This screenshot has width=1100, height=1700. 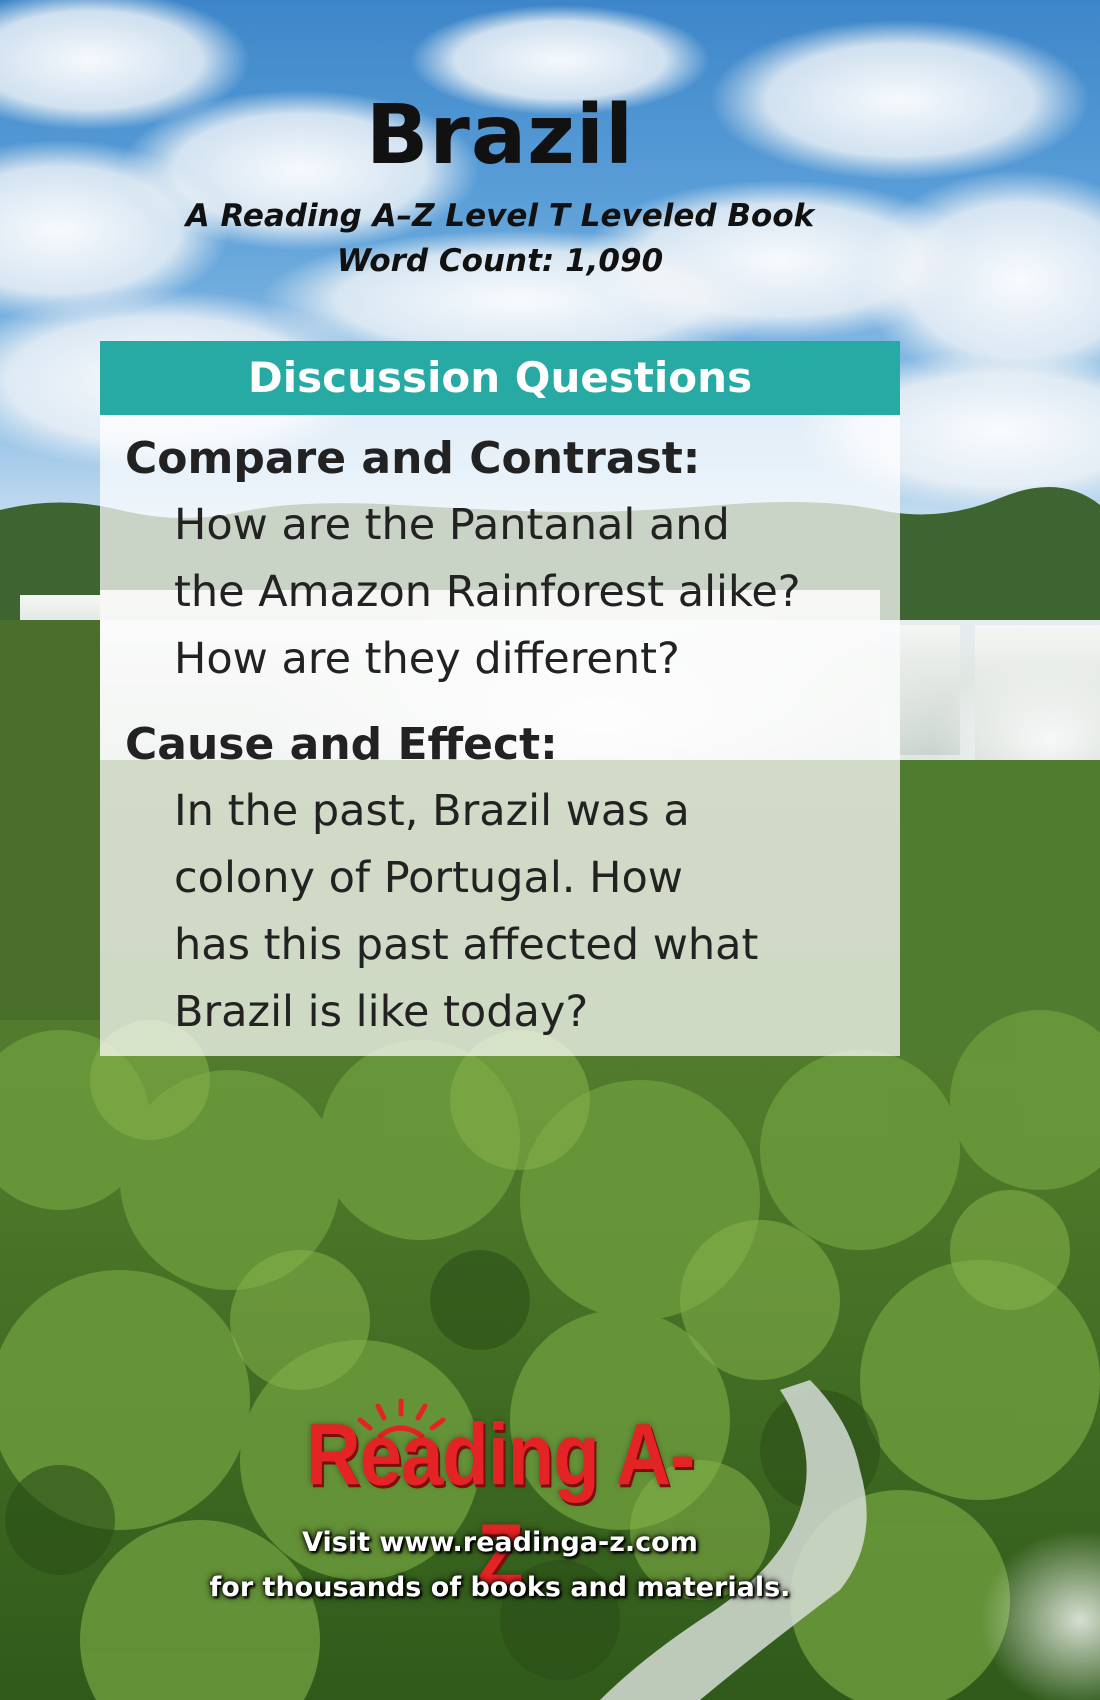 I want to click on question-line: How are the Pantanal and, so click(x=452, y=525).